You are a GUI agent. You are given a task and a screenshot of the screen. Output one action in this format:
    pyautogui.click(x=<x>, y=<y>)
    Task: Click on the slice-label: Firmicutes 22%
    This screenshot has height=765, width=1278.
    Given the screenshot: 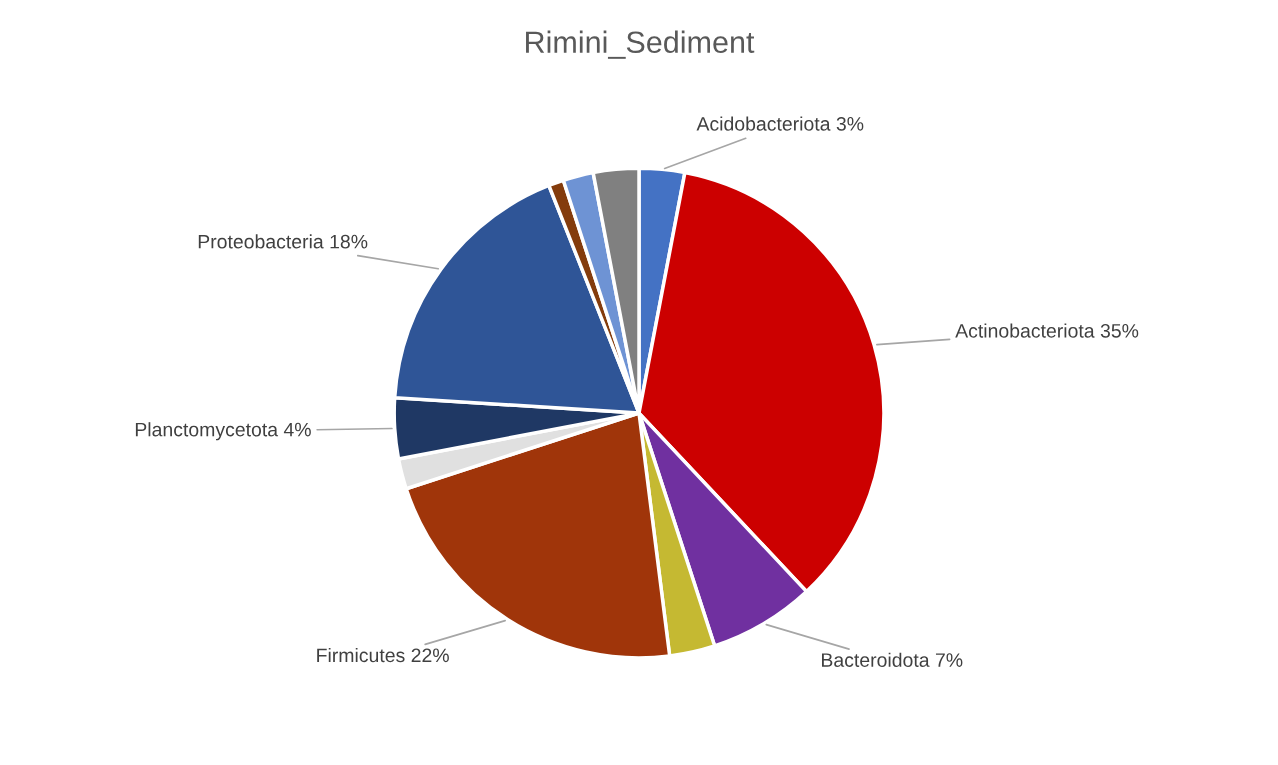 What is the action you would take?
    pyautogui.click(x=383, y=655)
    